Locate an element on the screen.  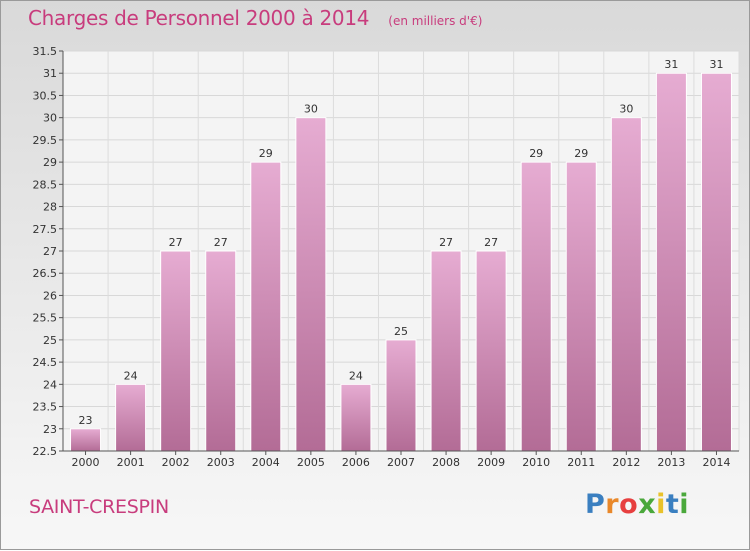
logo-letter: t is located at coordinates (672, 504).